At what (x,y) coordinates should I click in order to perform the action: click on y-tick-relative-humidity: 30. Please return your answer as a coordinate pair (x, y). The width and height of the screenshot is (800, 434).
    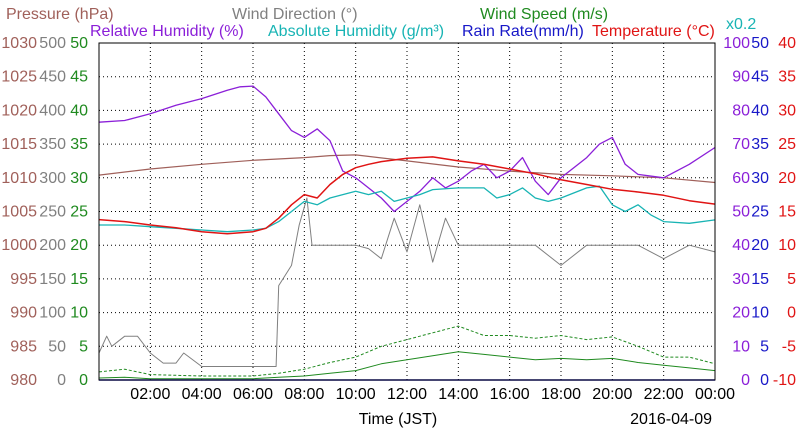
    Looking at the image, I should click on (741, 279).